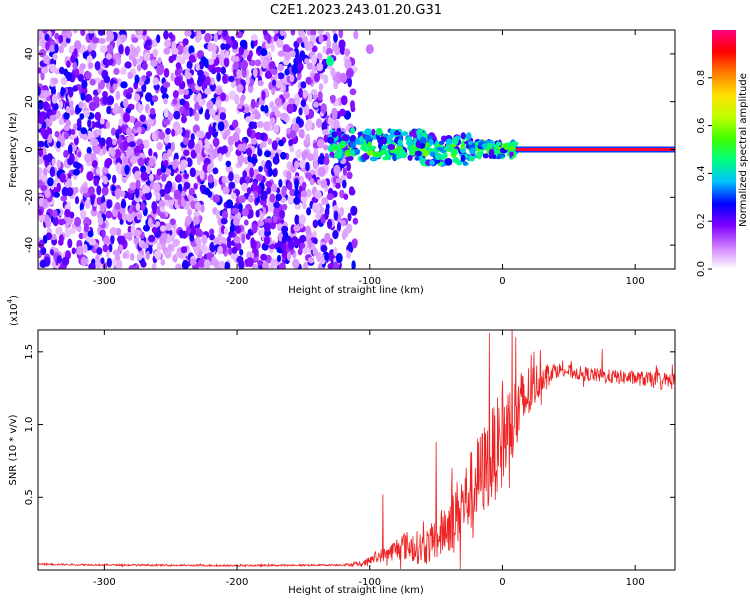  Describe the element at coordinates (701, 173) in the screenshot. I see `colorbar-tick-label: 0.4` at that location.